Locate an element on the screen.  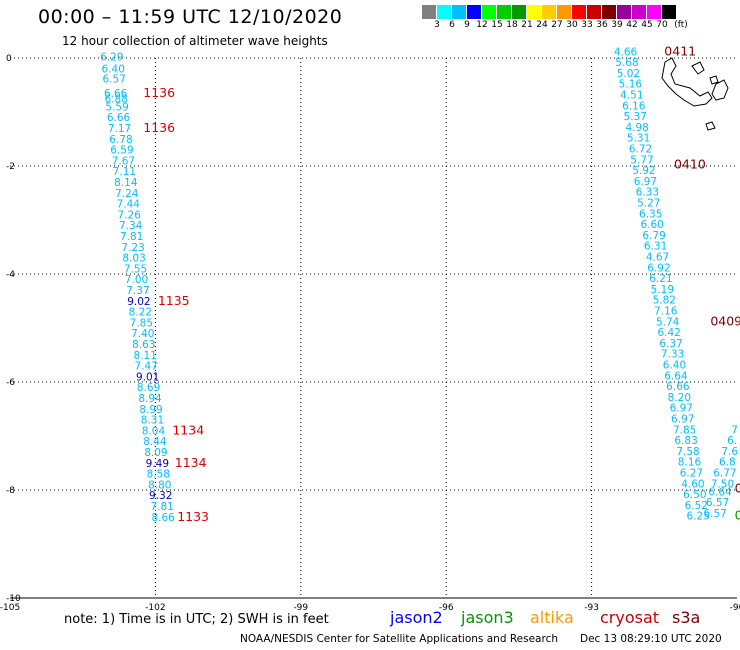
wave-height-value: 6.42 is located at coordinates (668, 333).